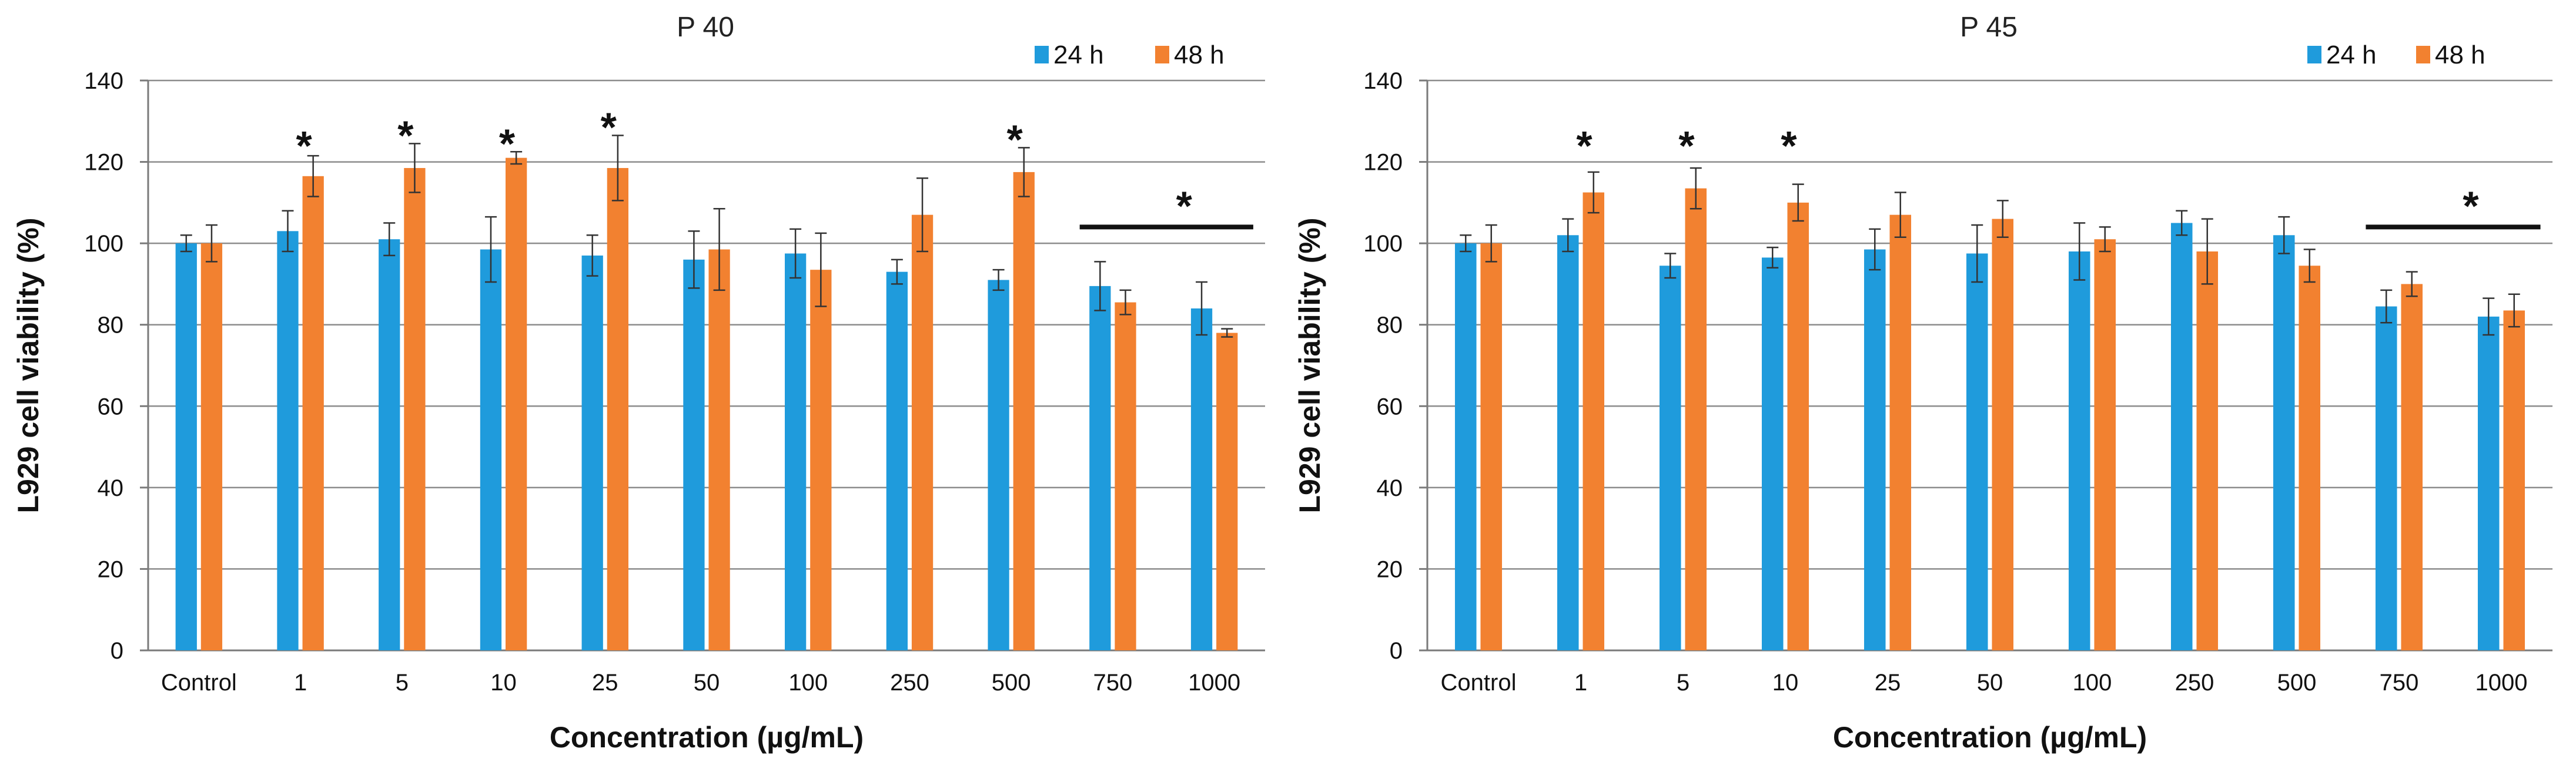  Describe the element at coordinates (1989, 27) in the screenshot. I see `chart-title: P 45` at that location.